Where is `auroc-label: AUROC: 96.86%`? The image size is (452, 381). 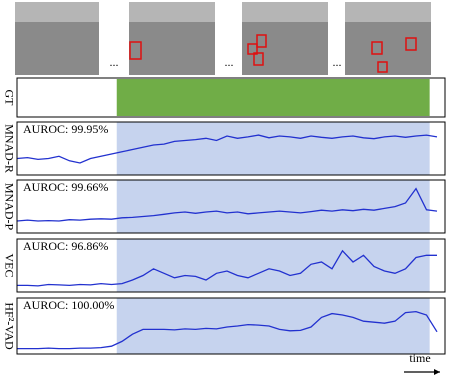 auroc-label: AUROC: 96.86% is located at coordinates (65, 246).